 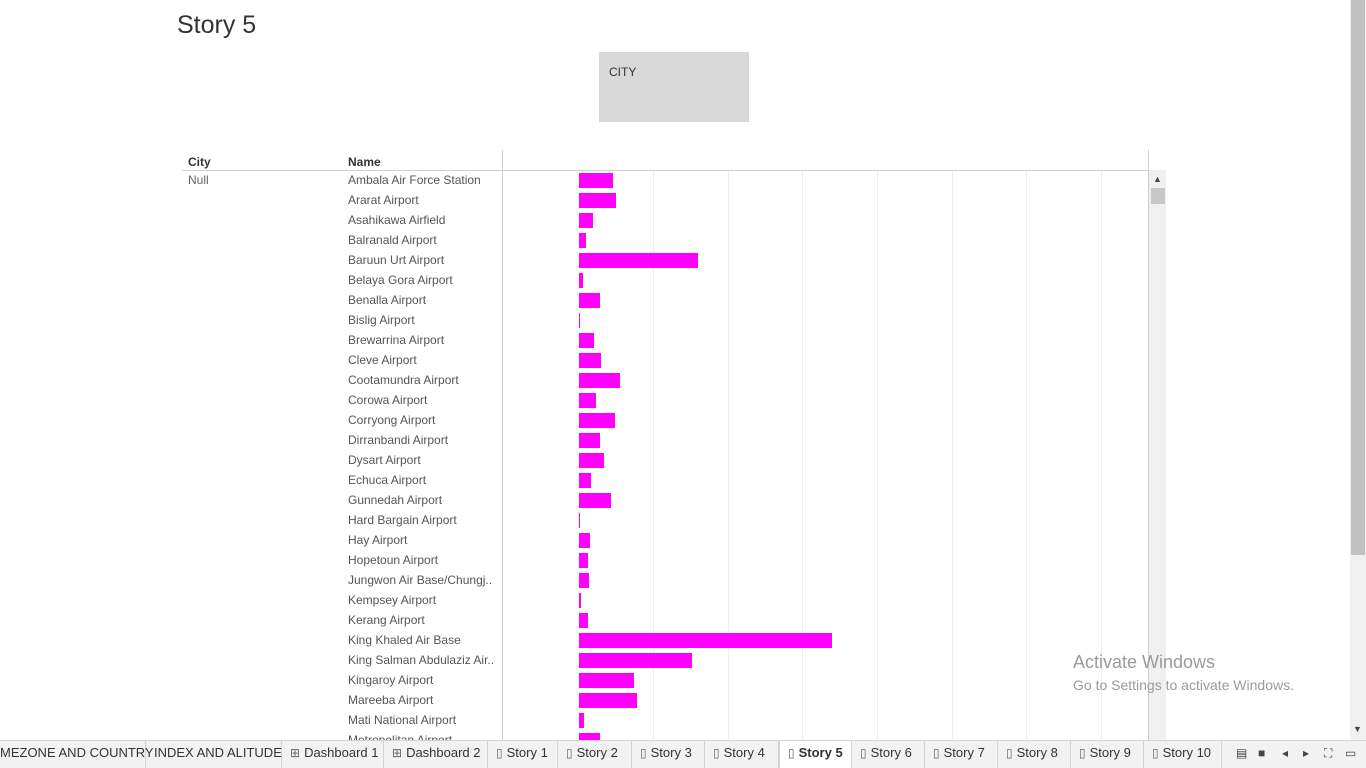 I want to click on next-sheet-icon: ▸, so click(x=1306, y=753).